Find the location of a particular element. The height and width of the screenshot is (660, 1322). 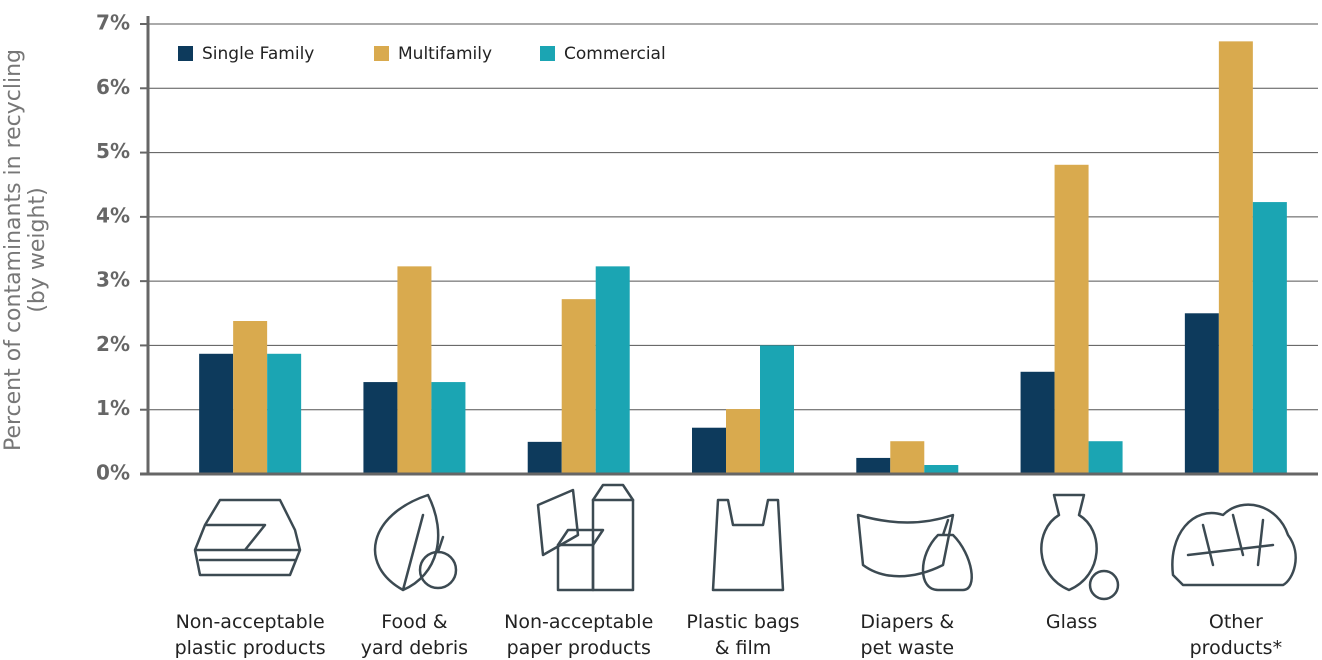

x-tick-label-line: Glass is located at coordinates (1071, 622).